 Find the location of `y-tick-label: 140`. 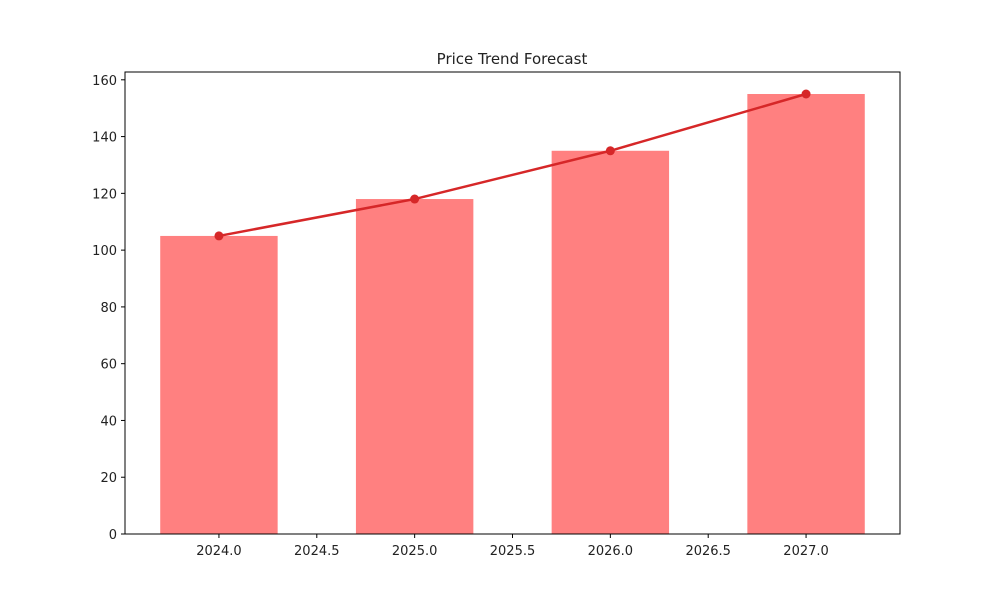

y-tick-label: 140 is located at coordinates (104, 138).